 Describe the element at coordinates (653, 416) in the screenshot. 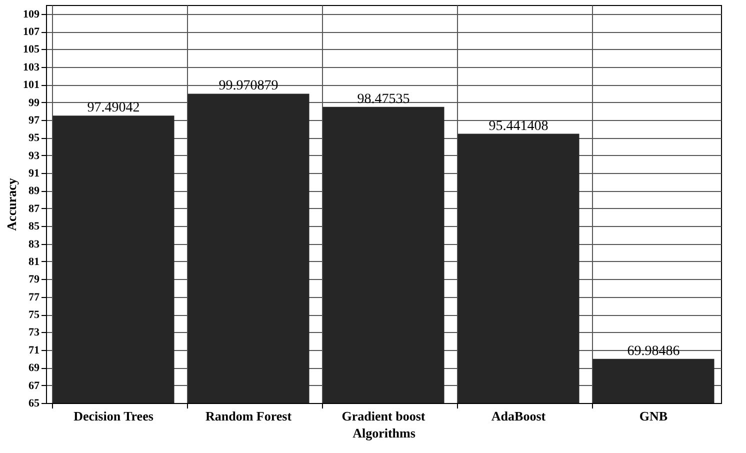

I see `x-tick-label: GNB` at that location.